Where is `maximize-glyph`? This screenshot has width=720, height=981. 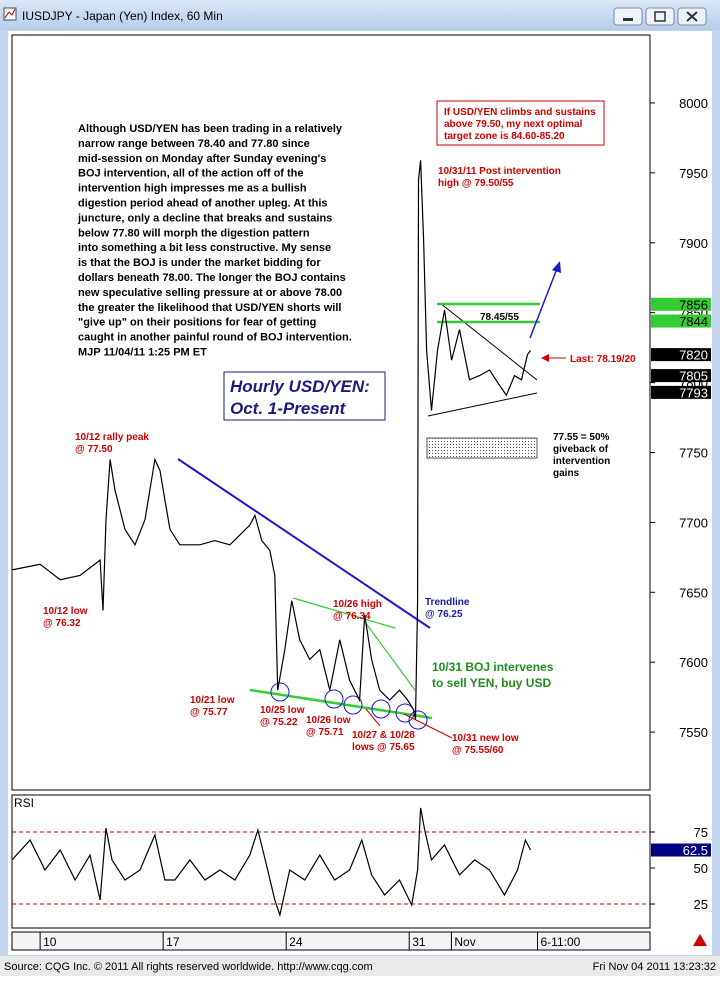
maximize-glyph is located at coordinates (660, 16).